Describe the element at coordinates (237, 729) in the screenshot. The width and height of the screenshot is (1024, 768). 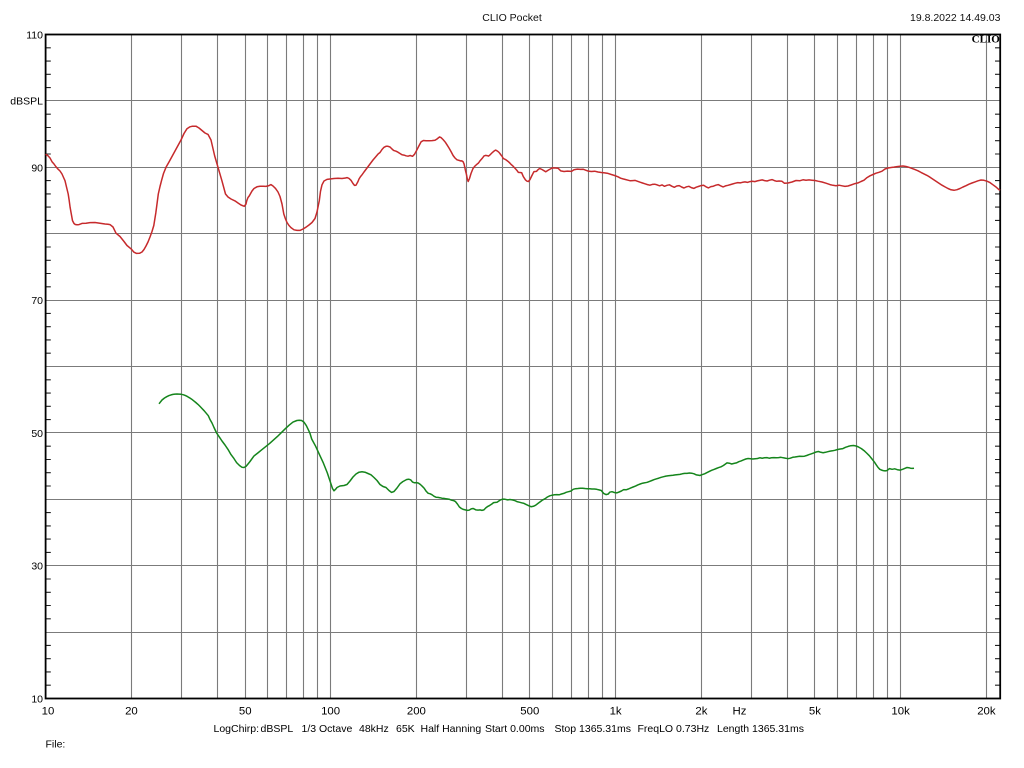
I see `svg-text: LogChirp:` at that location.